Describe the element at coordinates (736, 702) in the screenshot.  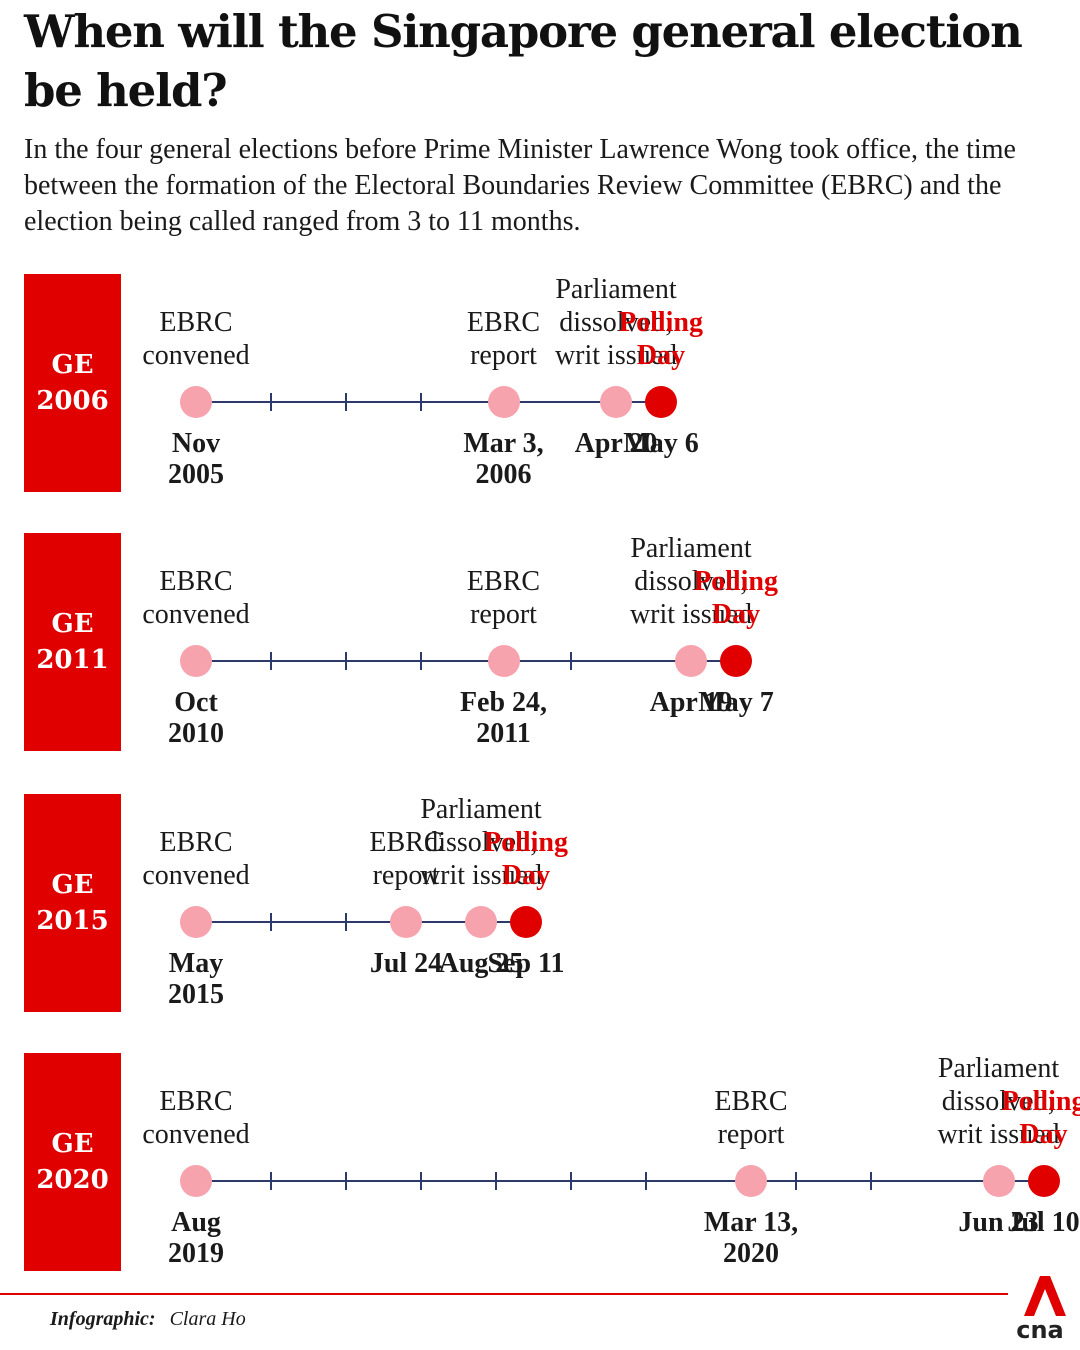
I see `event-date: May 7` at that location.